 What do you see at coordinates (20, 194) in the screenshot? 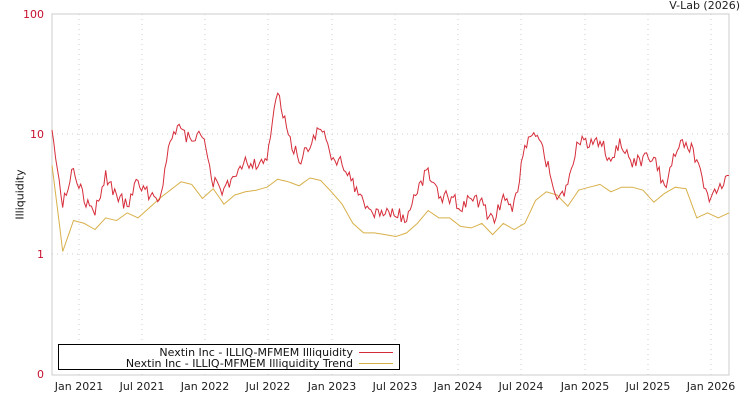
I see `y-axis-title: Illiquidity` at bounding box center [20, 194].